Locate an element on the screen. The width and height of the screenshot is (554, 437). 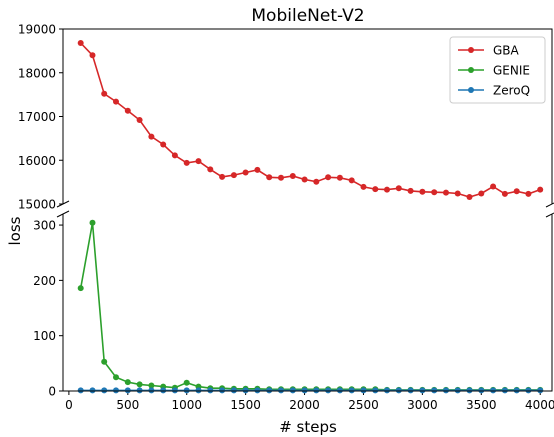
chart-title: MobileNet-V2 is located at coordinates (307, 16).